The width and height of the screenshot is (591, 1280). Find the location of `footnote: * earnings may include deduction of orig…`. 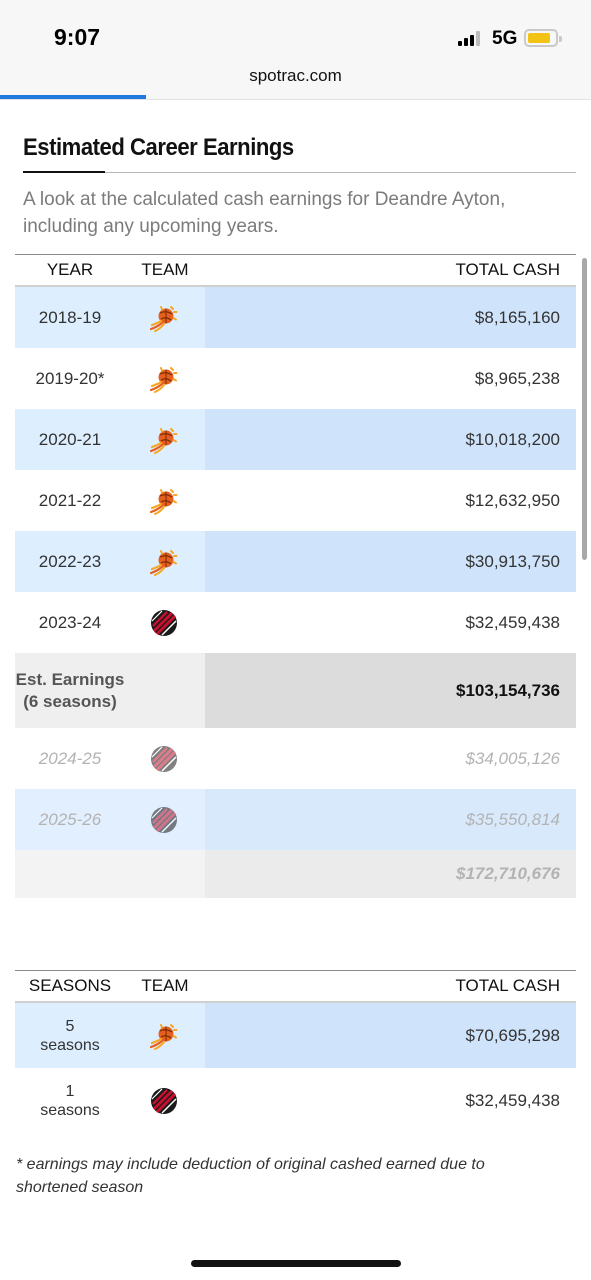

footnote: * earnings may include deduction of orig… is located at coordinates (250, 1176).